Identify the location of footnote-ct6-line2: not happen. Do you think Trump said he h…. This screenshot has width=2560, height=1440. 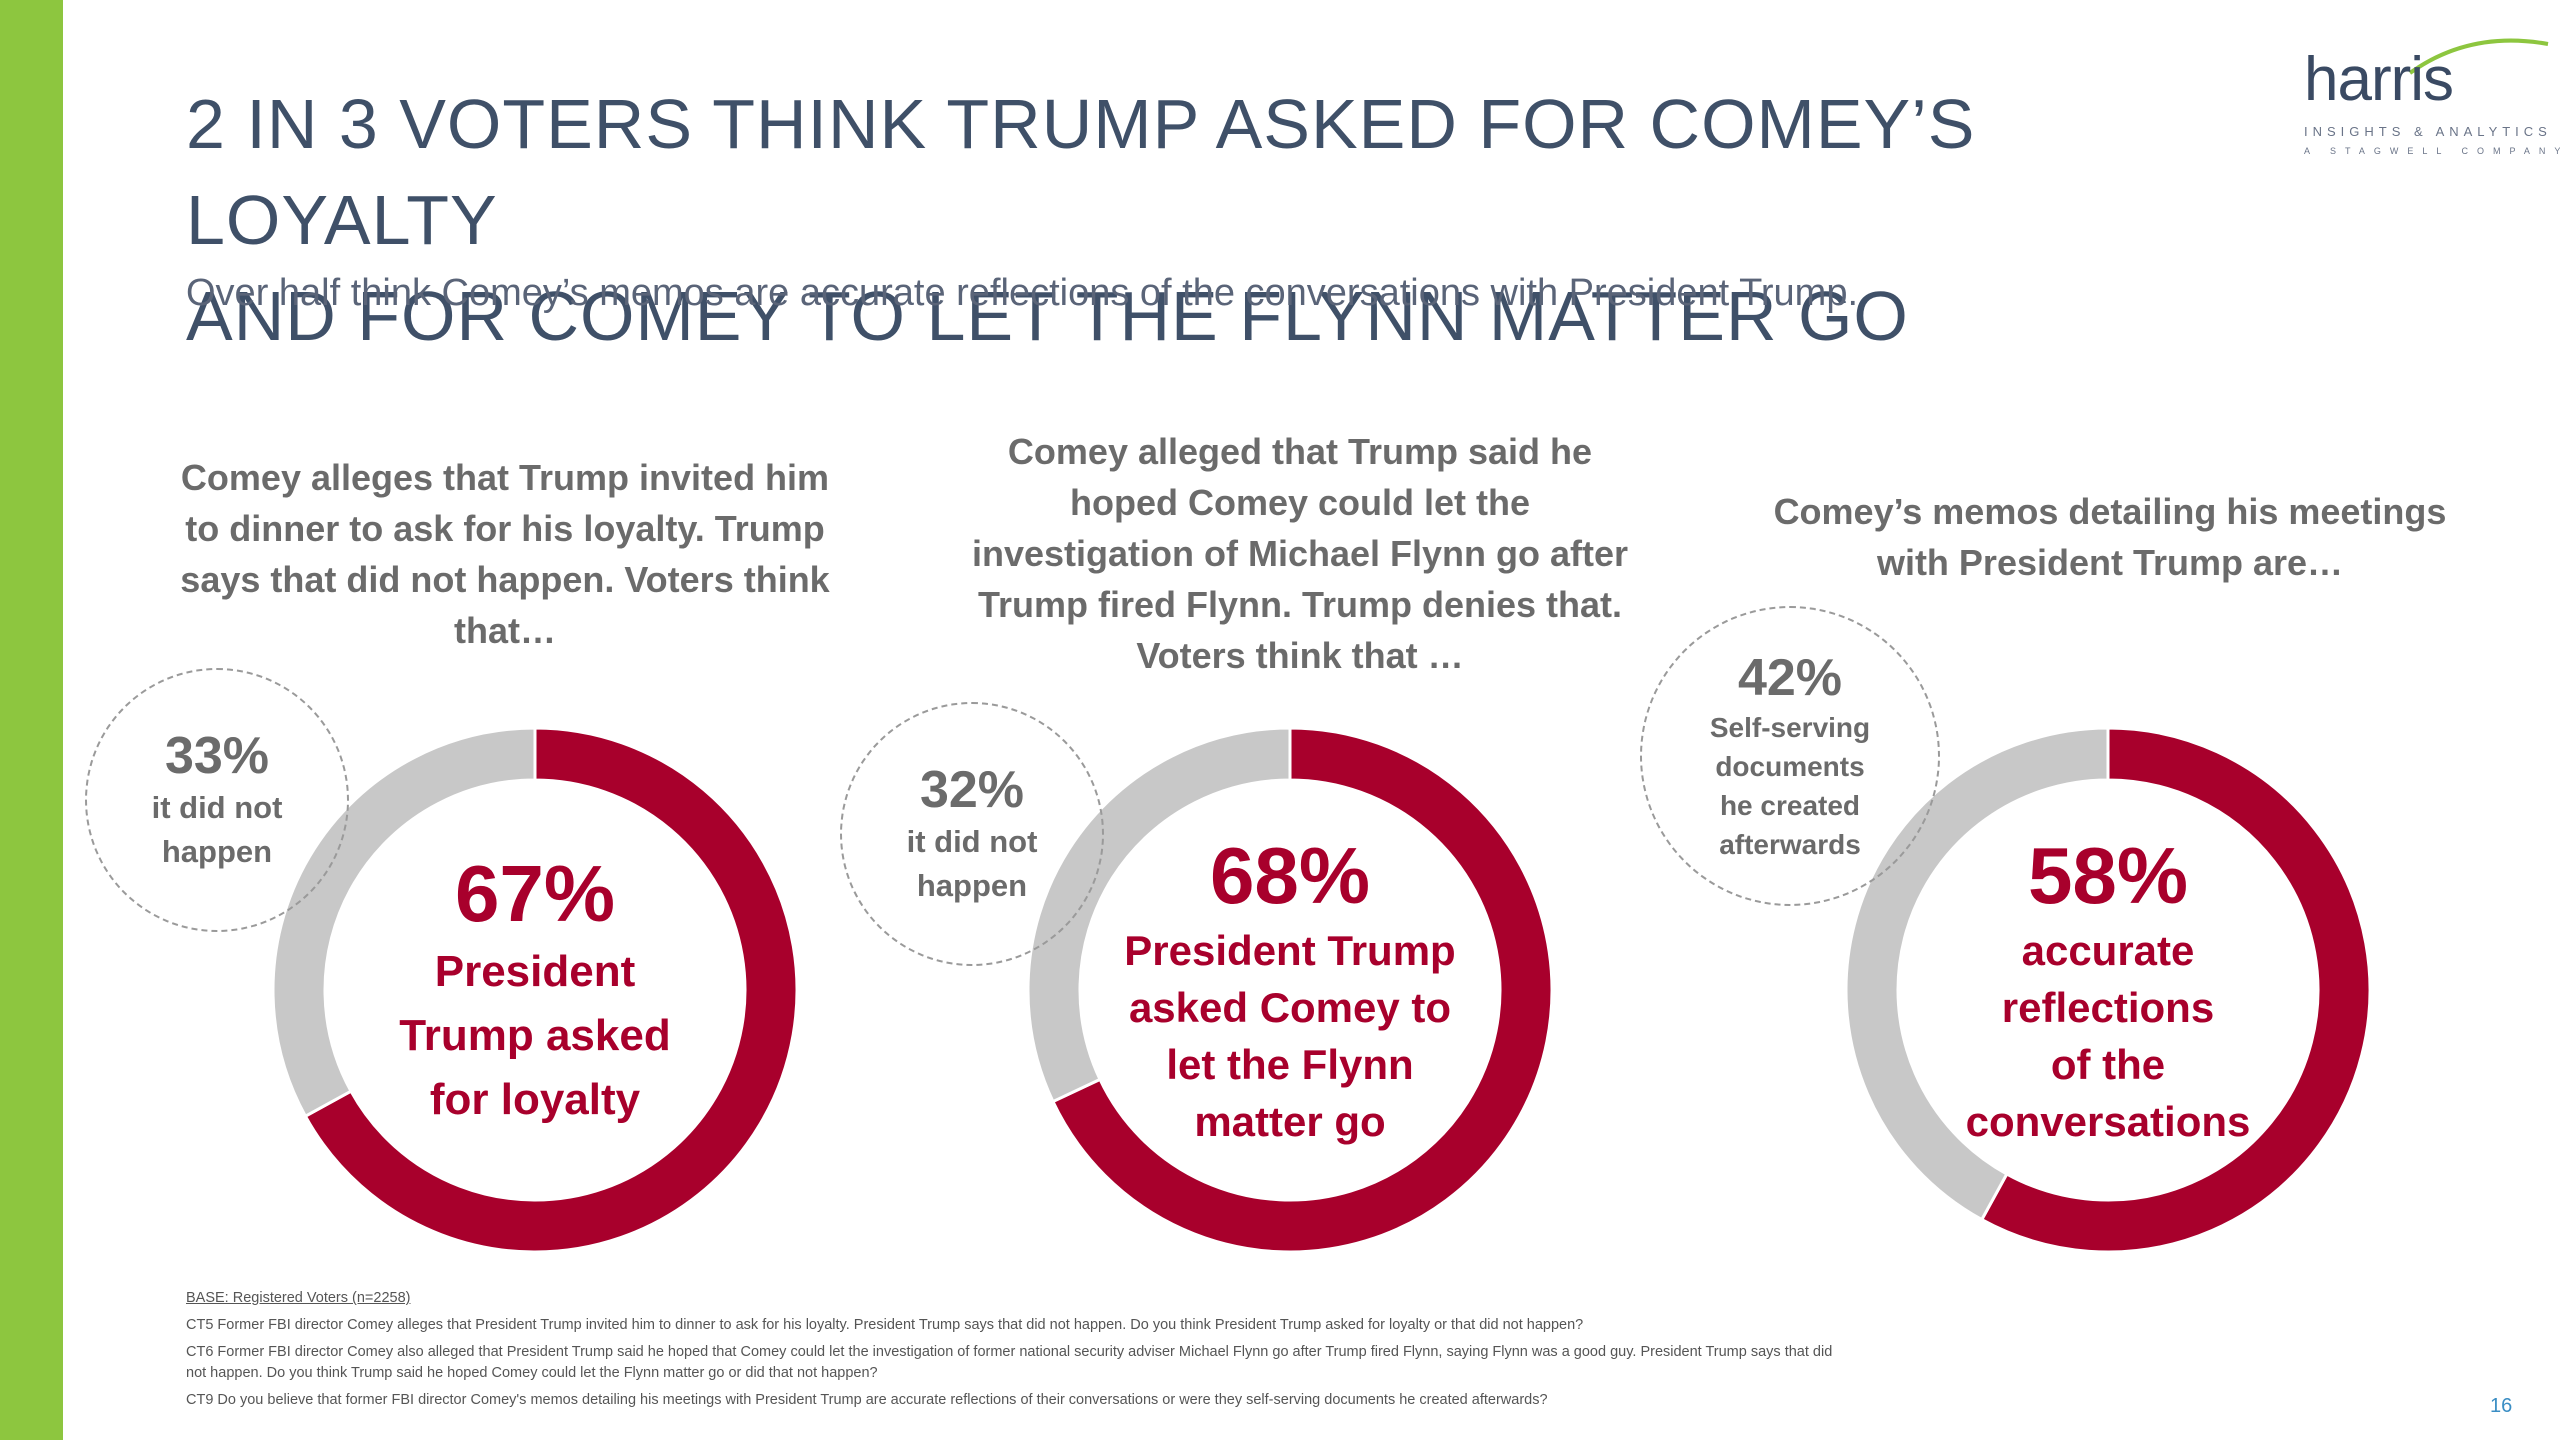
(532, 1373).